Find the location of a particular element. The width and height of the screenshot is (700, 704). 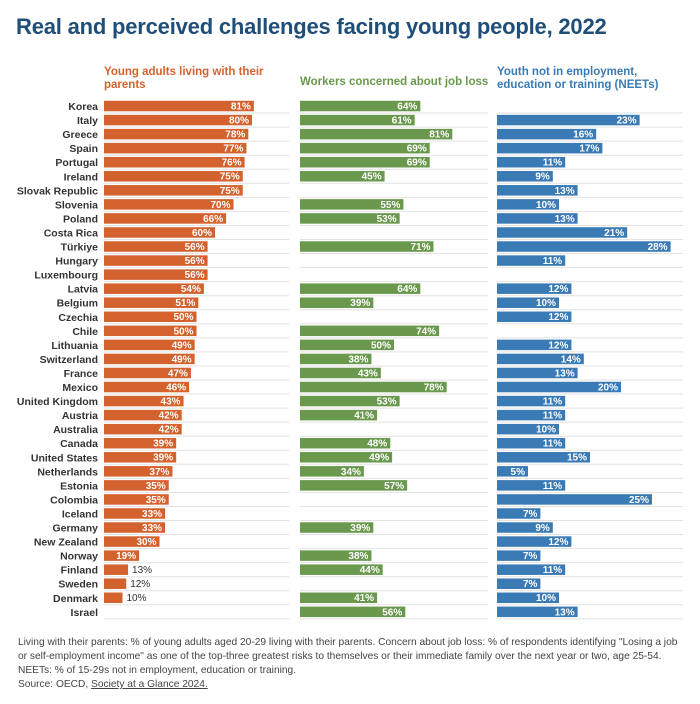

data-label-job-loss: 69% is located at coordinates (417, 149).